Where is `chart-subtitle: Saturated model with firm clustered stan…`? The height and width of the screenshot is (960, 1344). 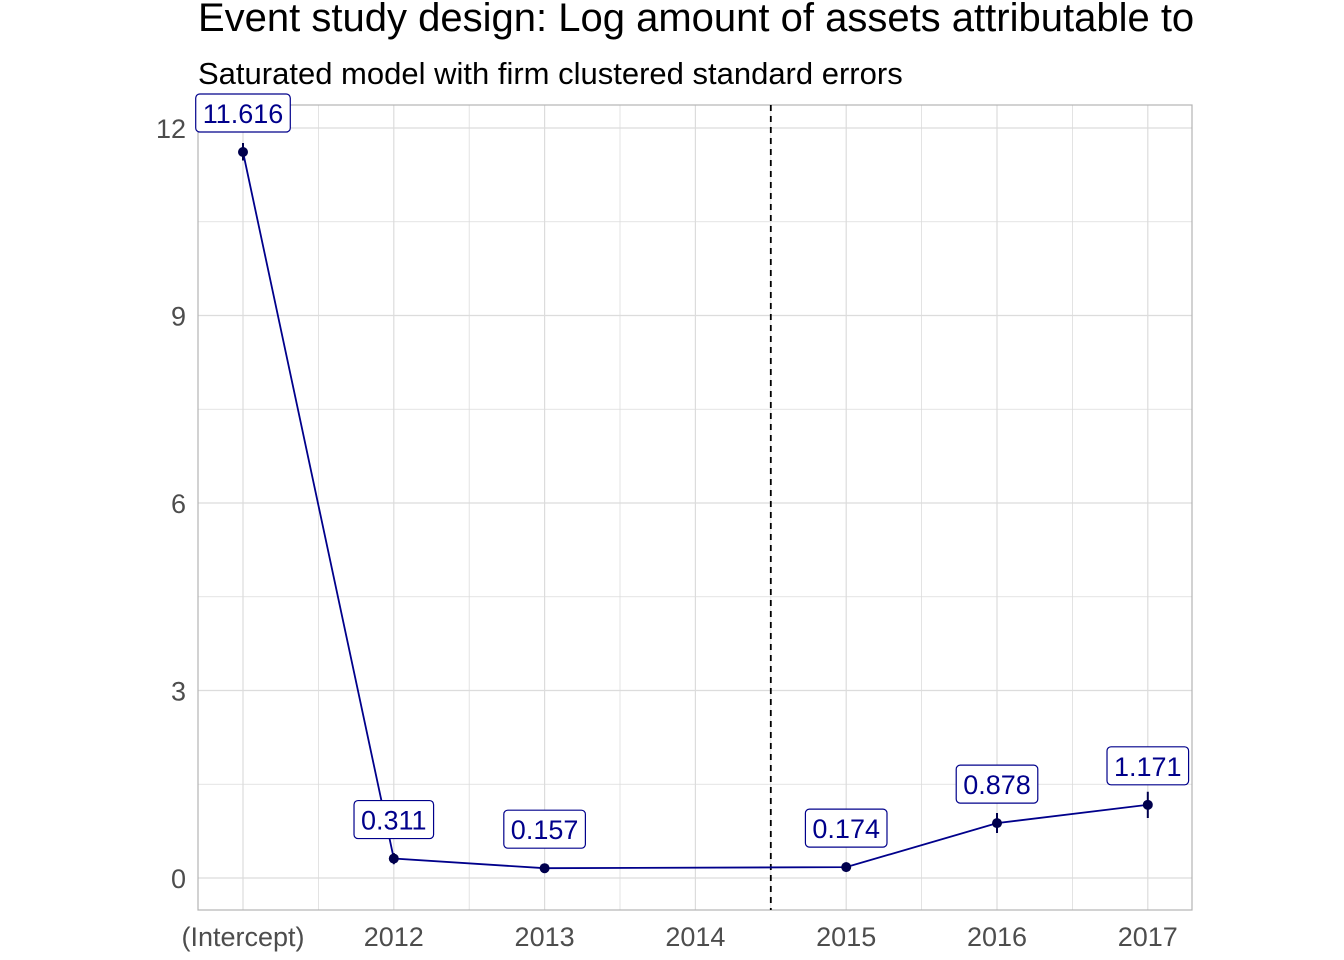
chart-subtitle: Saturated model with firm clustered stan… is located at coordinates (550, 73).